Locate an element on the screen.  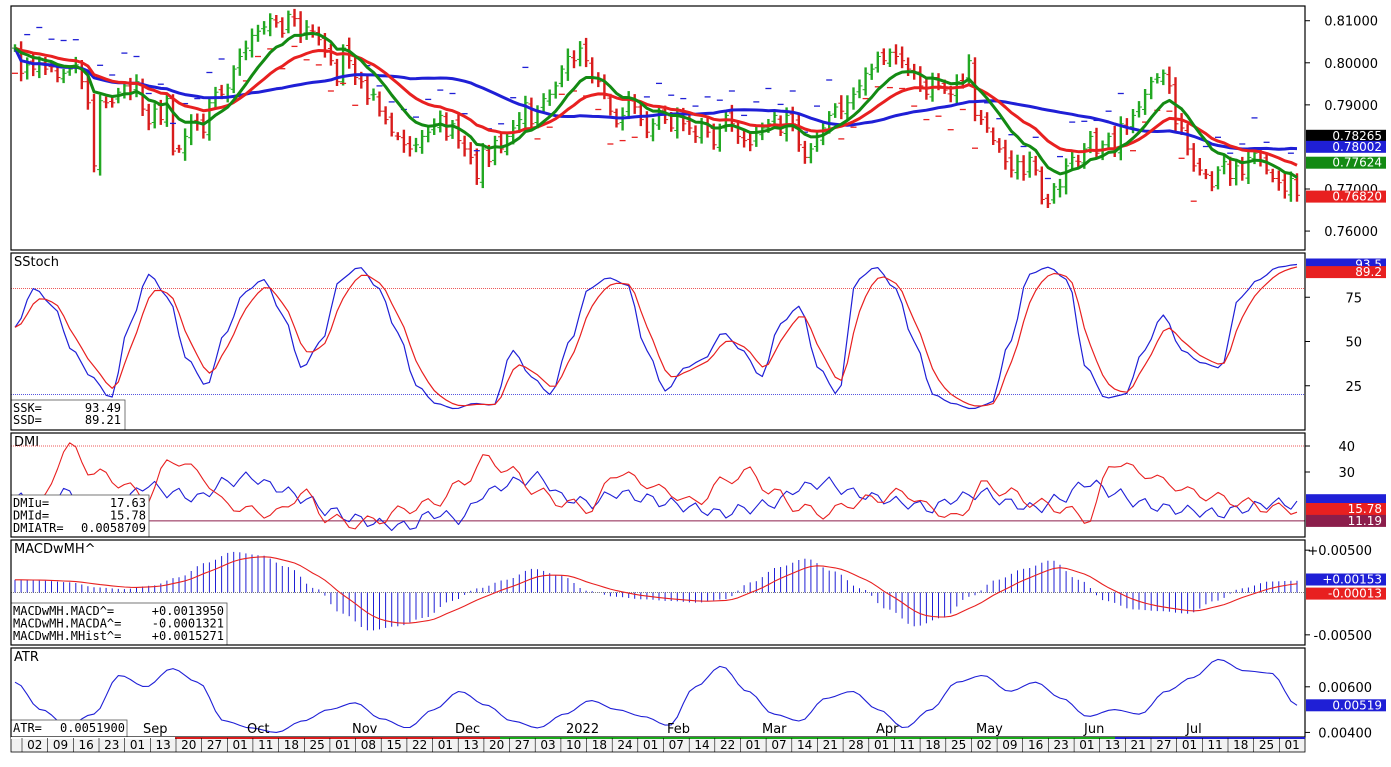
atr-tick-label: 0.00400 is located at coordinates (1345, 733).